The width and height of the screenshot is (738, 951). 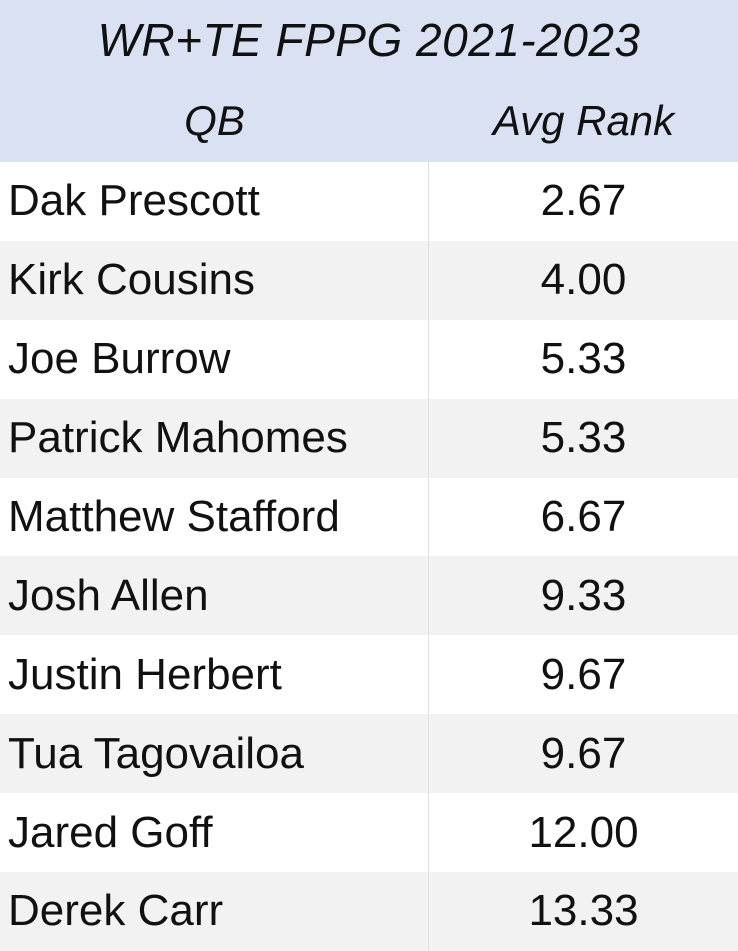 What do you see at coordinates (214, 517) in the screenshot?
I see `qb-name: Matthew Stafford` at bounding box center [214, 517].